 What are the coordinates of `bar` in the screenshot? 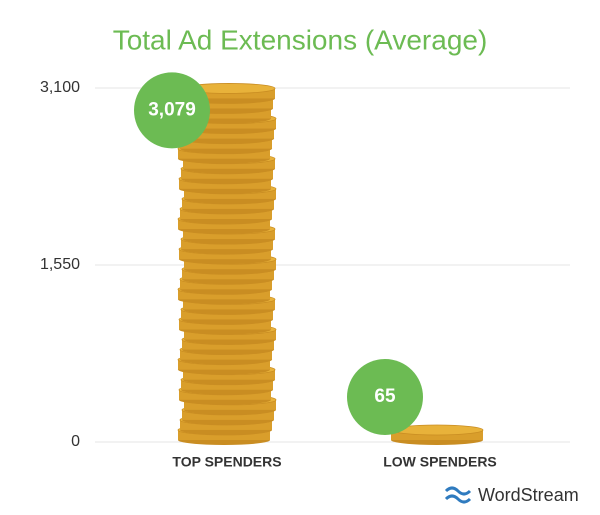 It's located at (437, 434).